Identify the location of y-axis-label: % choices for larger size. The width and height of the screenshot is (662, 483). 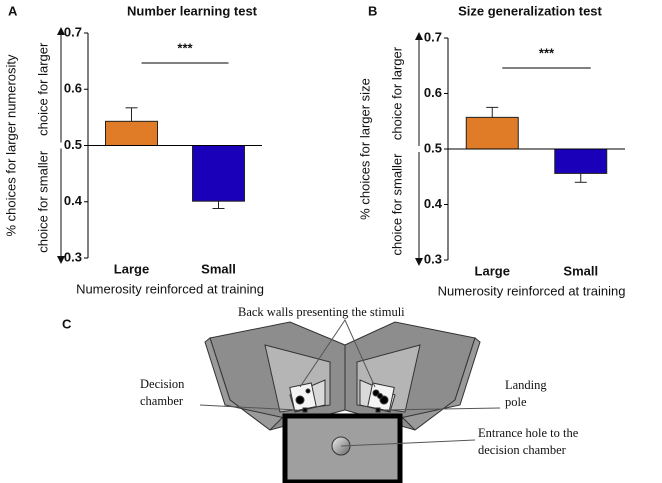
(364, 149).